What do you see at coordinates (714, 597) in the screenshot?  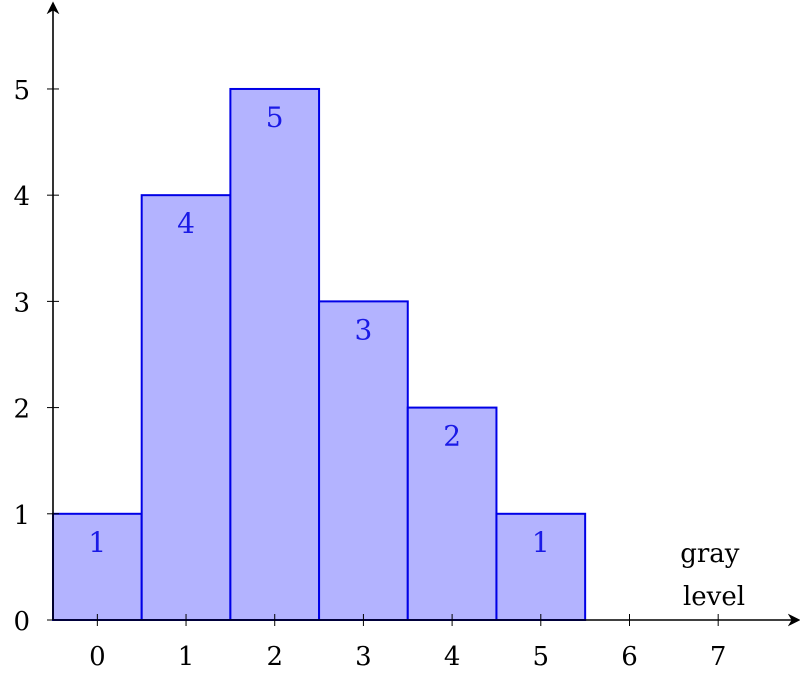 I see `x-axis-label-line-2: level` at bounding box center [714, 597].